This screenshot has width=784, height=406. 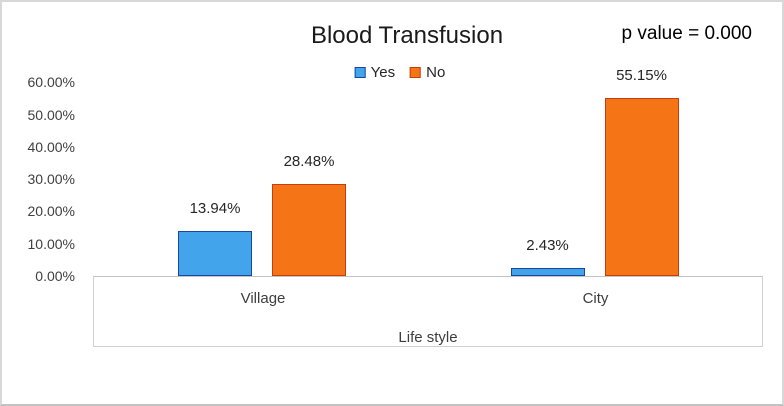 I want to click on legend-label: No, so click(x=436, y=72).